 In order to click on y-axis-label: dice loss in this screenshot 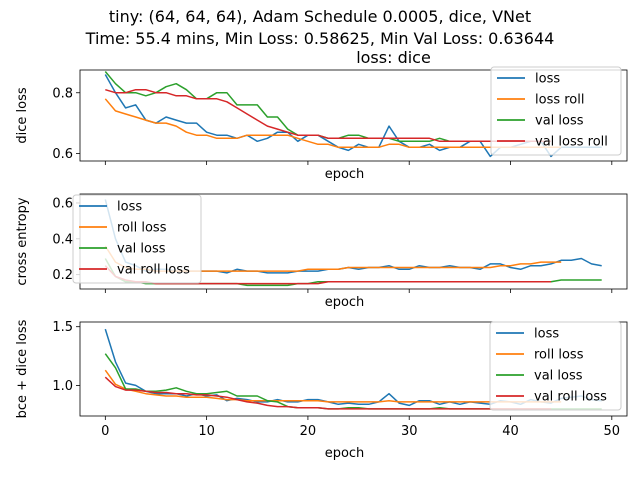, I will do `click(22, 115)`.